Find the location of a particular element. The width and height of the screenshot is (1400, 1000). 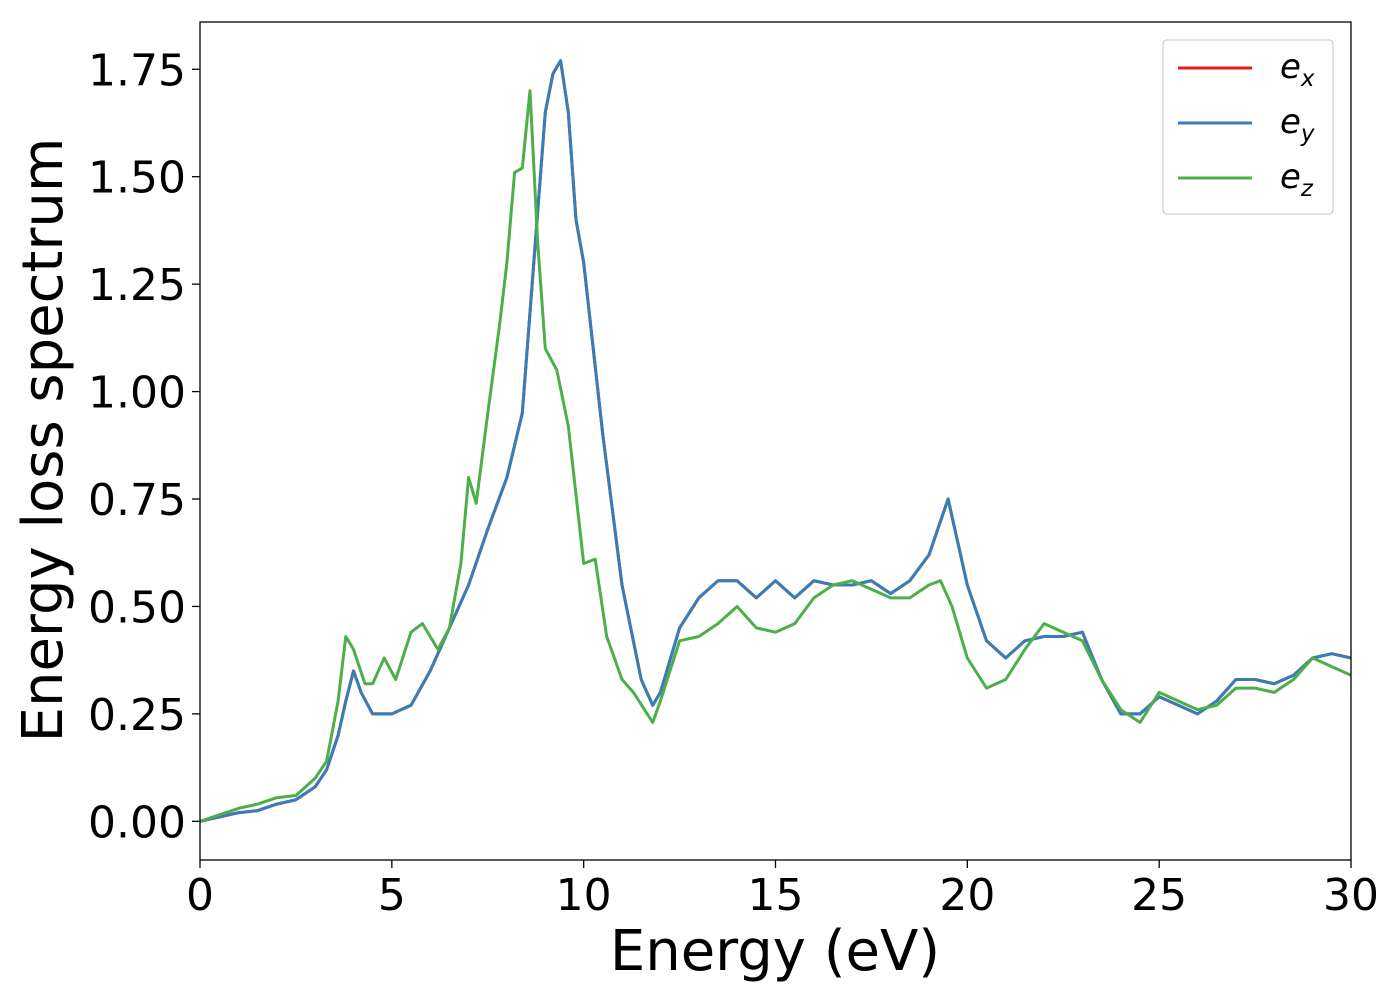

x-tick-label: 10 is located at coordinates (584, 895).